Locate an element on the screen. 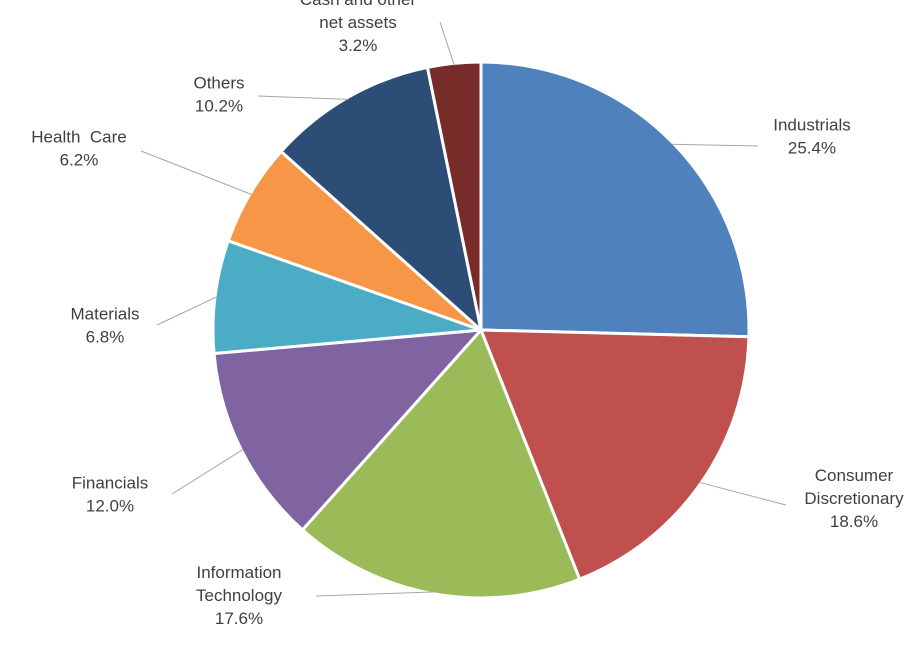 The width and height of the screenshot is (917, 661). leader-line-cash-and-other-net-assets is located at coordinates (447, 43).